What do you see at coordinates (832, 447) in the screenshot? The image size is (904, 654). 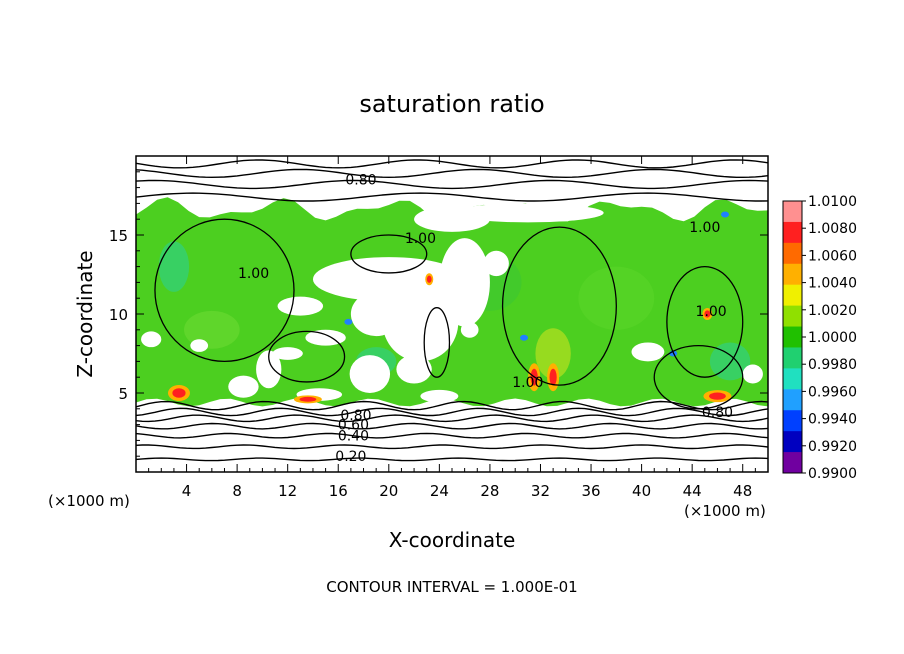 I see `colorbar-tick-label: 0.9920` at bounding box center [832, 447].